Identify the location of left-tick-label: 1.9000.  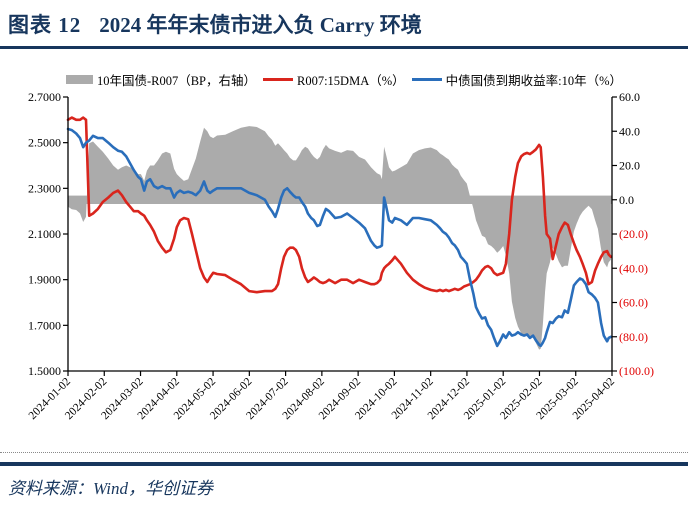
(44, 280).